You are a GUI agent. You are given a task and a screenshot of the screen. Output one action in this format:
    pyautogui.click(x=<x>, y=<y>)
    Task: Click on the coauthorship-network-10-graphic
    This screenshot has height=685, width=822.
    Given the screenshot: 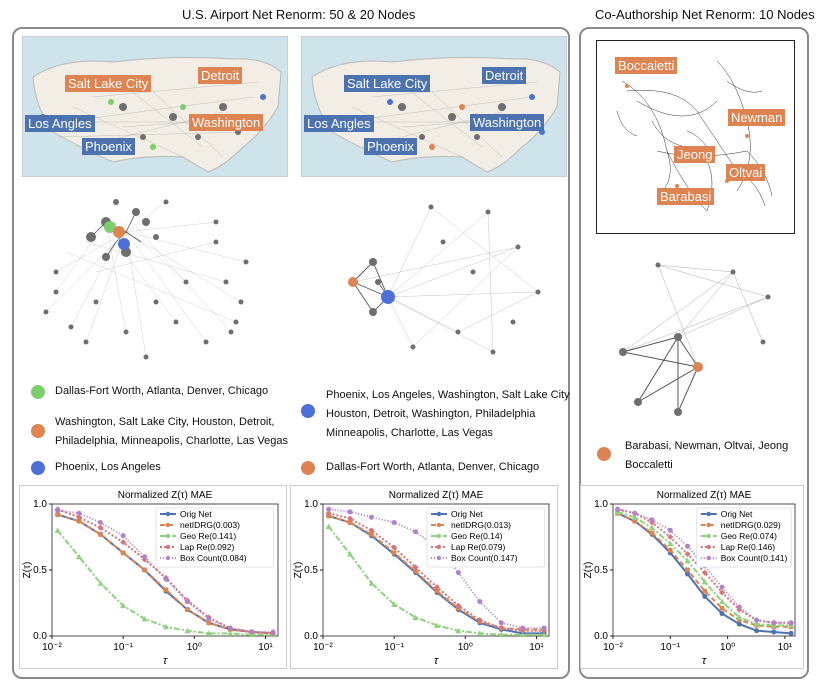 What is the action you would take?
    pyautogui.click(x=695, y=339)
    